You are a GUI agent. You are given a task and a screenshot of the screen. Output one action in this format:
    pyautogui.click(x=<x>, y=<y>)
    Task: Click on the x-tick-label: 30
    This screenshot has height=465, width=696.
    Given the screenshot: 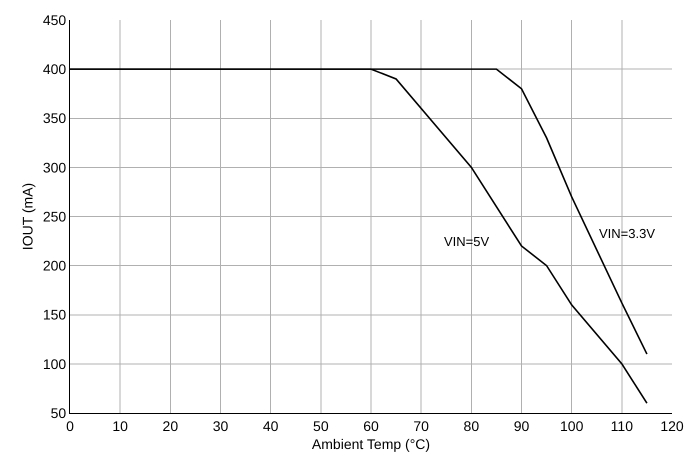 What is the action you would take?
    pyautogui.click(x=220, y=426)
    